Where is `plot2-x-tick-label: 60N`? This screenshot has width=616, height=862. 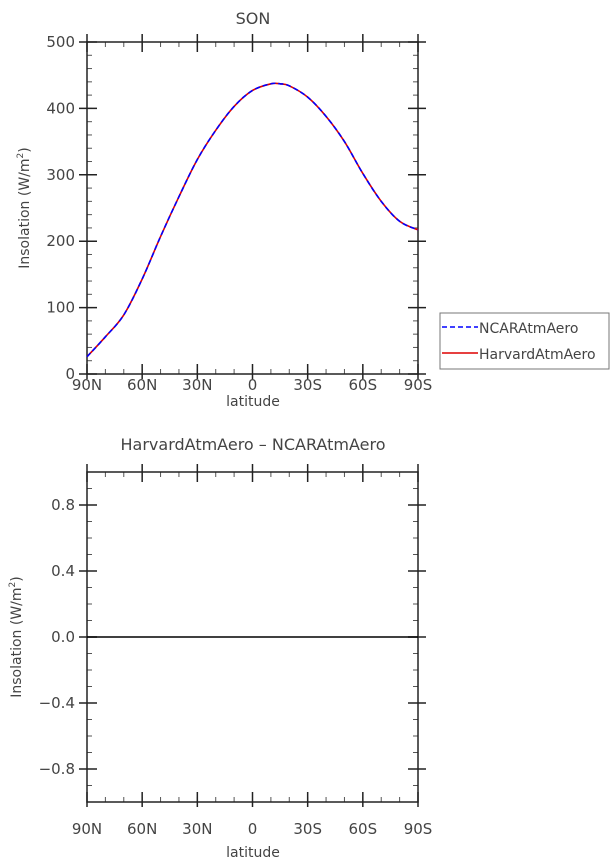
plot2-x-tick-label: 60N is located at coordinates (142, 829).